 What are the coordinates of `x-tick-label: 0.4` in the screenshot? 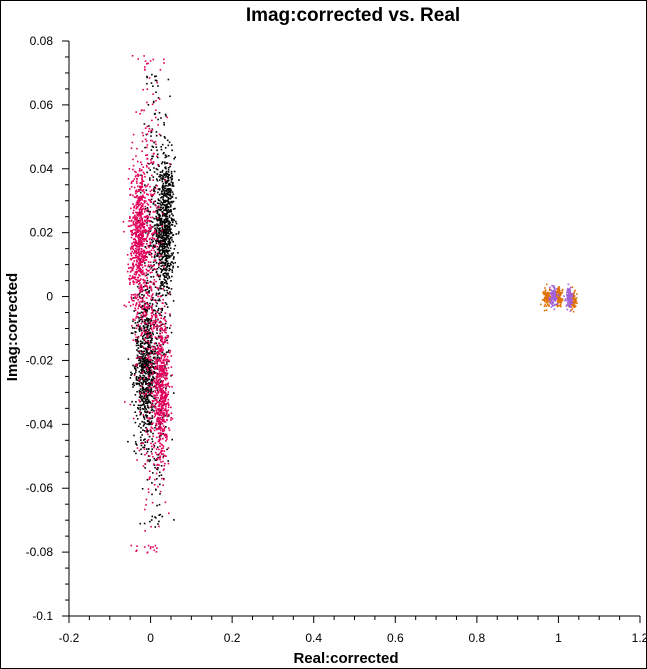 It's located at (313, 638).